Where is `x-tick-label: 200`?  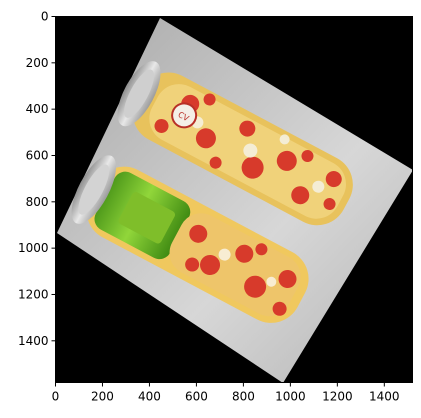 x-tick-label: 200 is located at coordinates (102, 397).